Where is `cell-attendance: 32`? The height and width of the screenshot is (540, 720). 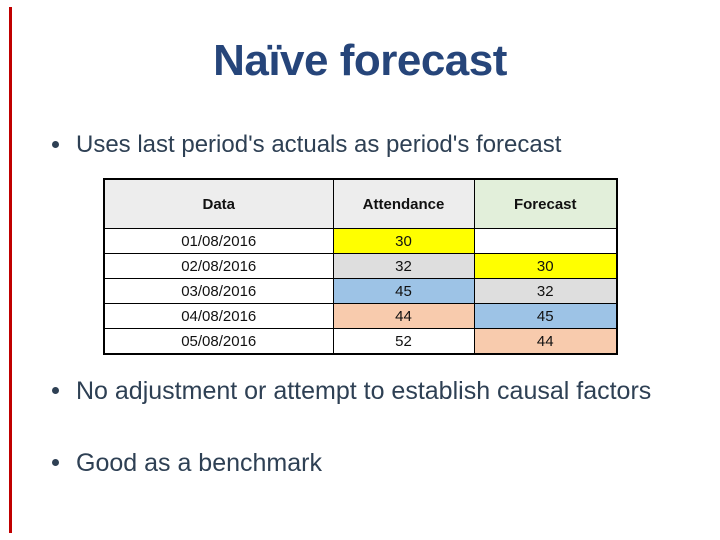
cell-attendance: 32 is located at coordinates (403, 266).